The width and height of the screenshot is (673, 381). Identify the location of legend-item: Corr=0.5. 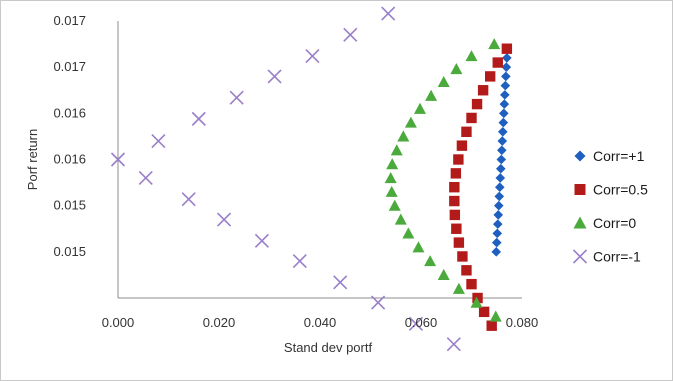
(611, 190).